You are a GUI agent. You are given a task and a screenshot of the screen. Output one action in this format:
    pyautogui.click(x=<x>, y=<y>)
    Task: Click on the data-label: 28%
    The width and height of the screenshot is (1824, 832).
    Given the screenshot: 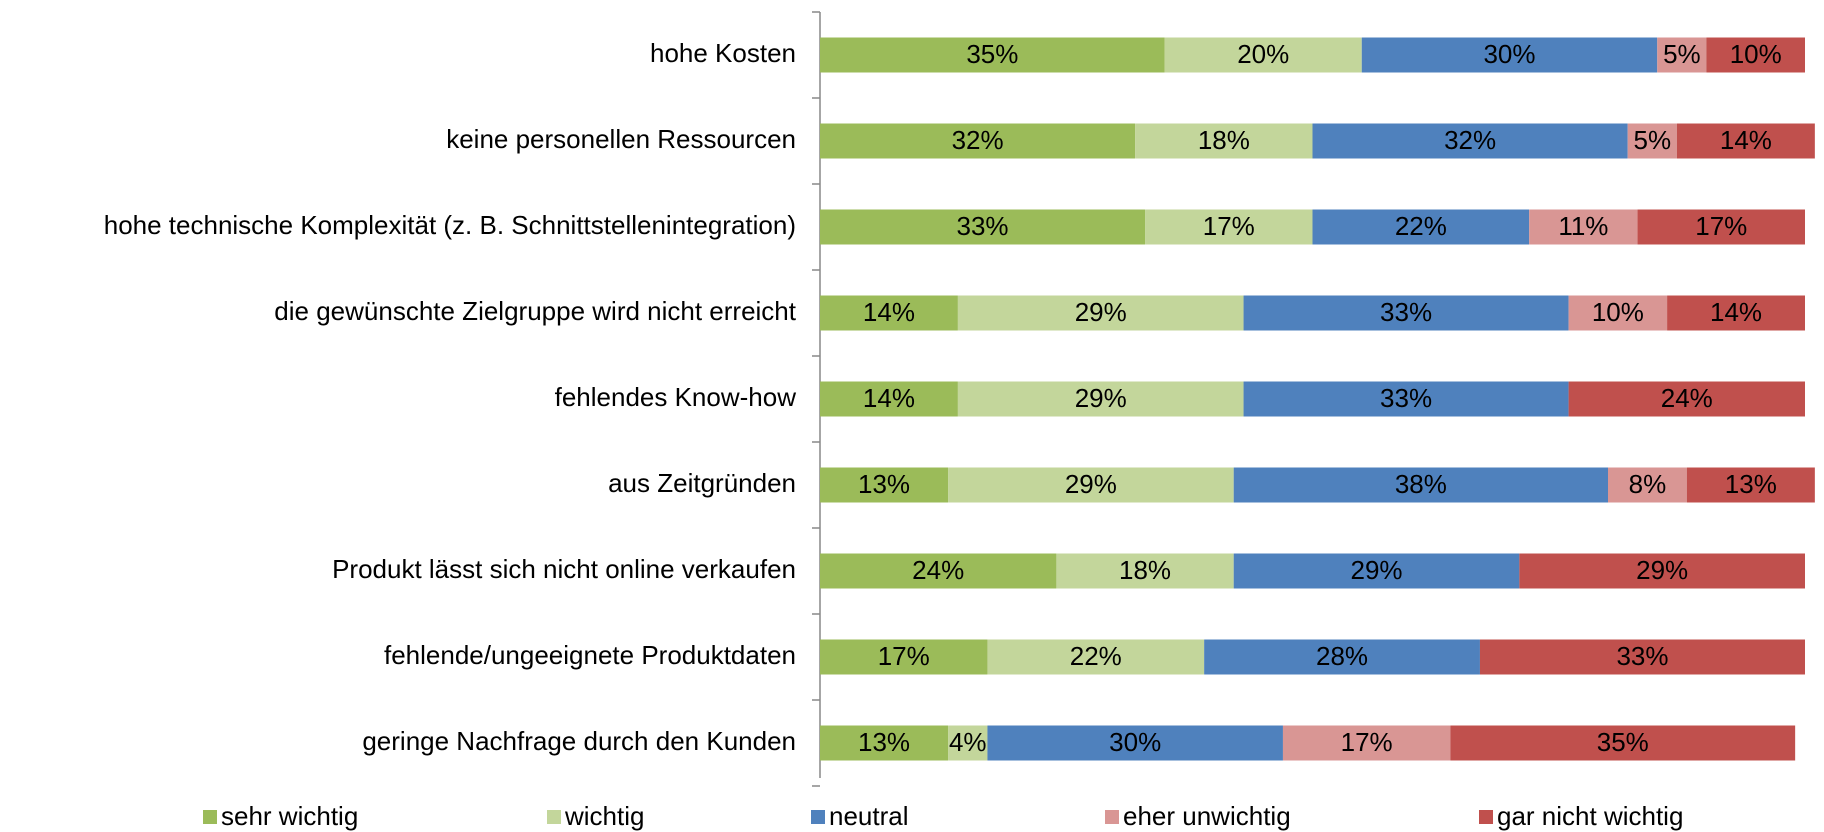 What is the action you would take?
    pyautogui.click(x=1342, y=656)
    